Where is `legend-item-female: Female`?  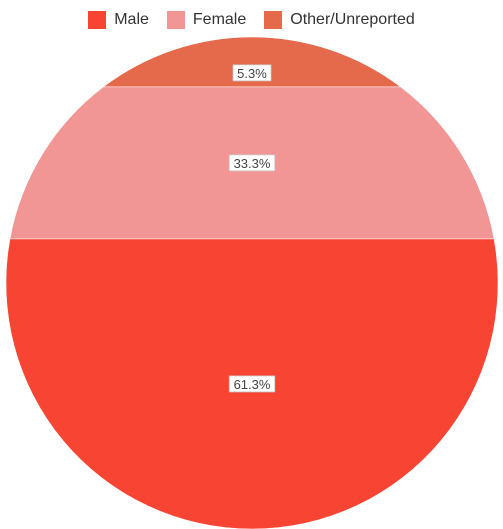 legend-item-female: Female is located at coordinates (206, 20).